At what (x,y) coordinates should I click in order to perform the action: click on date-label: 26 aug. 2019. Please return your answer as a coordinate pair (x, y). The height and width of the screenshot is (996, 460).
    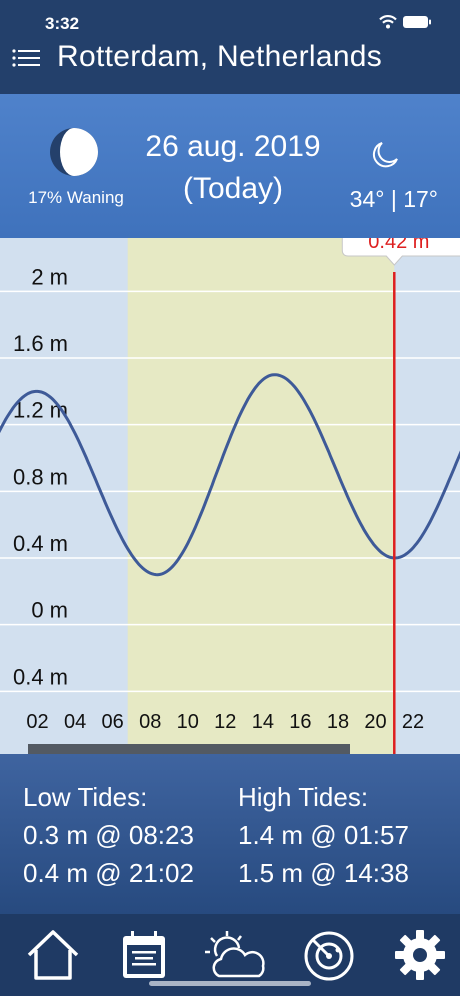
    Looking at the image, I should click on (233, 146).